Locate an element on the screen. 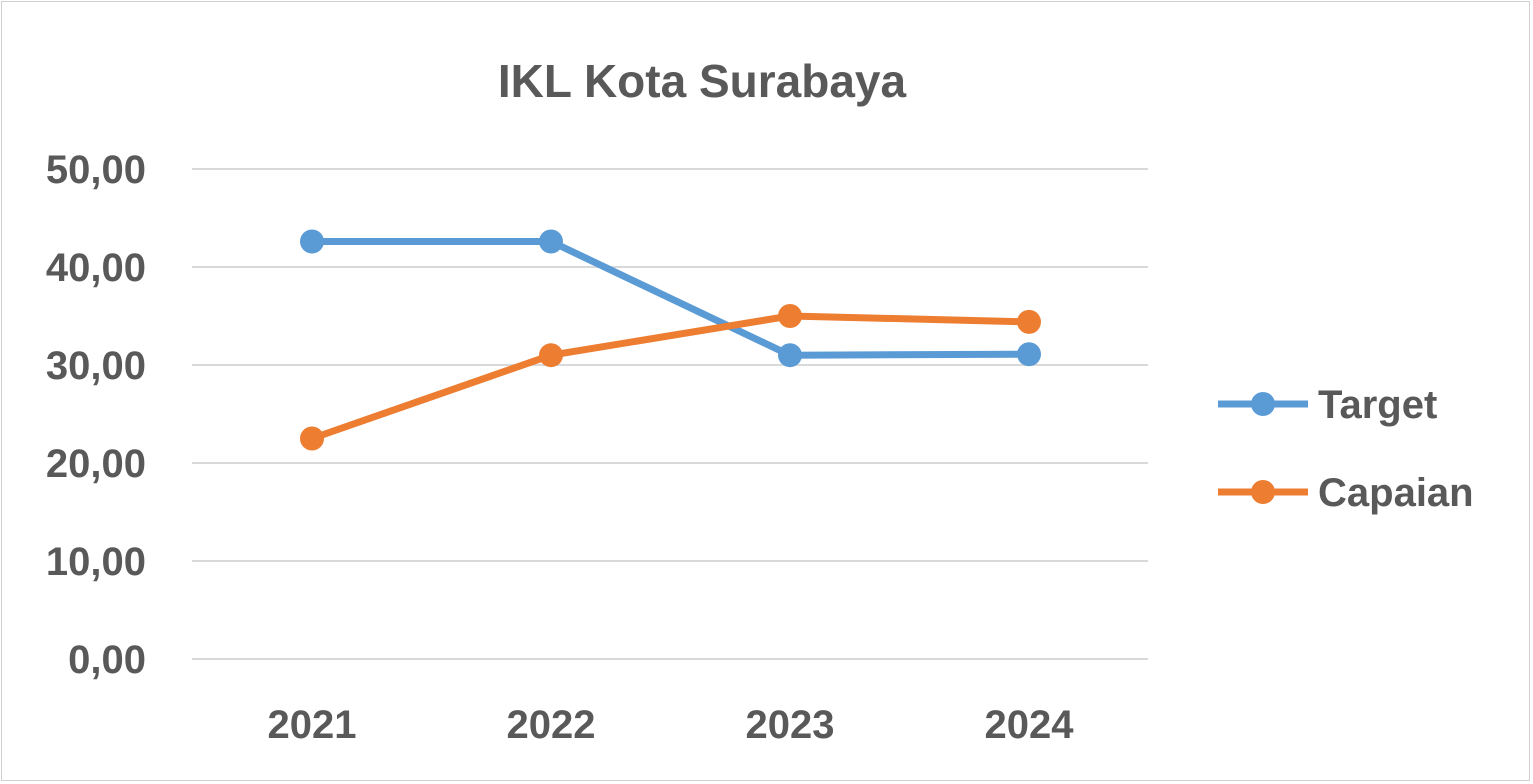 Image resolution: width=1533 pixels, height=784 pixels. series-line-capaian is located at coordinates (670, 377).